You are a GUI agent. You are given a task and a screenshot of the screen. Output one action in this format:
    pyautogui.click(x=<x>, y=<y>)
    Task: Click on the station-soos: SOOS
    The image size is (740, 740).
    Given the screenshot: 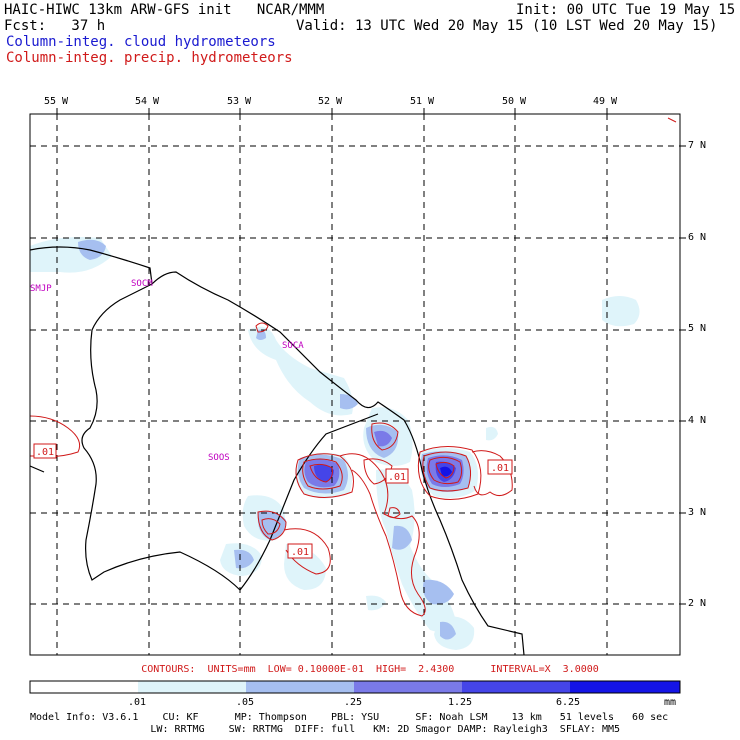 What is the action you would take?
    pyautogui.click(x=219, y=458)
    